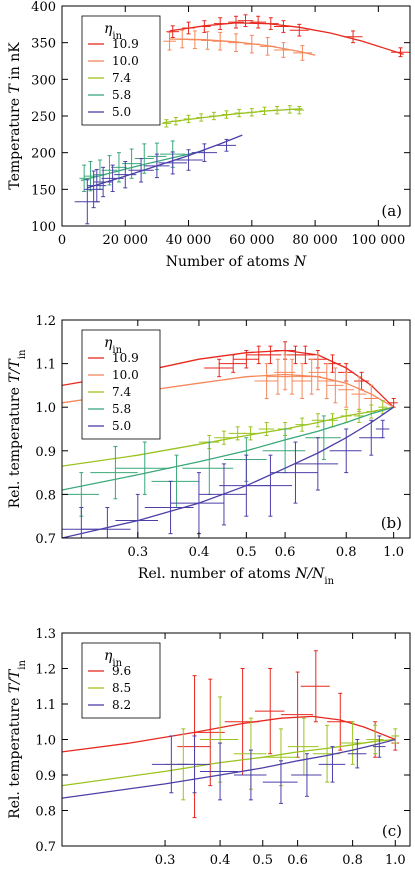  What do you see at coordinates (252, 240) in the screenshot?
I see `x-tick-label: 60 000` at bounding box center [252, 240].